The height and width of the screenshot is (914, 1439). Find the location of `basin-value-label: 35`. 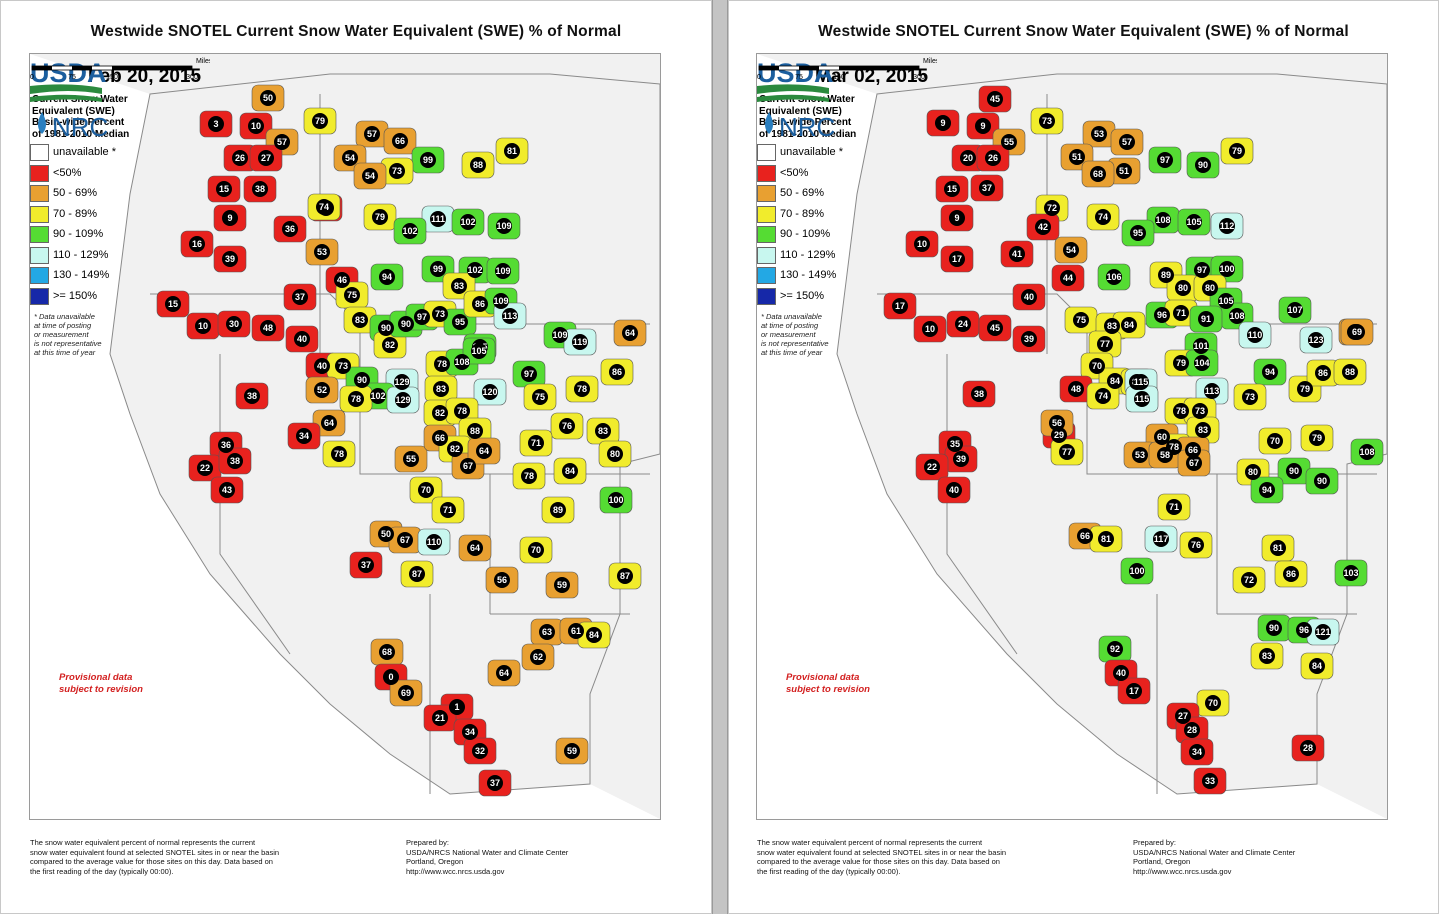

basin-value-label: 35 is located at coordinates (955, 444).